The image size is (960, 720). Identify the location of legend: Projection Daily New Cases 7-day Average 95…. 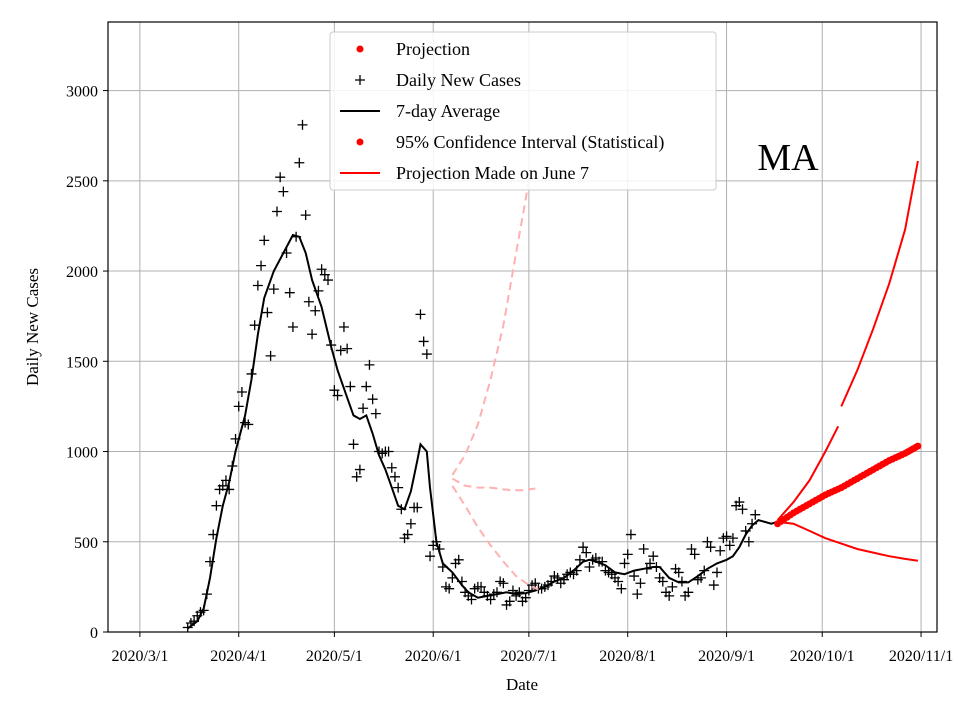
(523, 111).